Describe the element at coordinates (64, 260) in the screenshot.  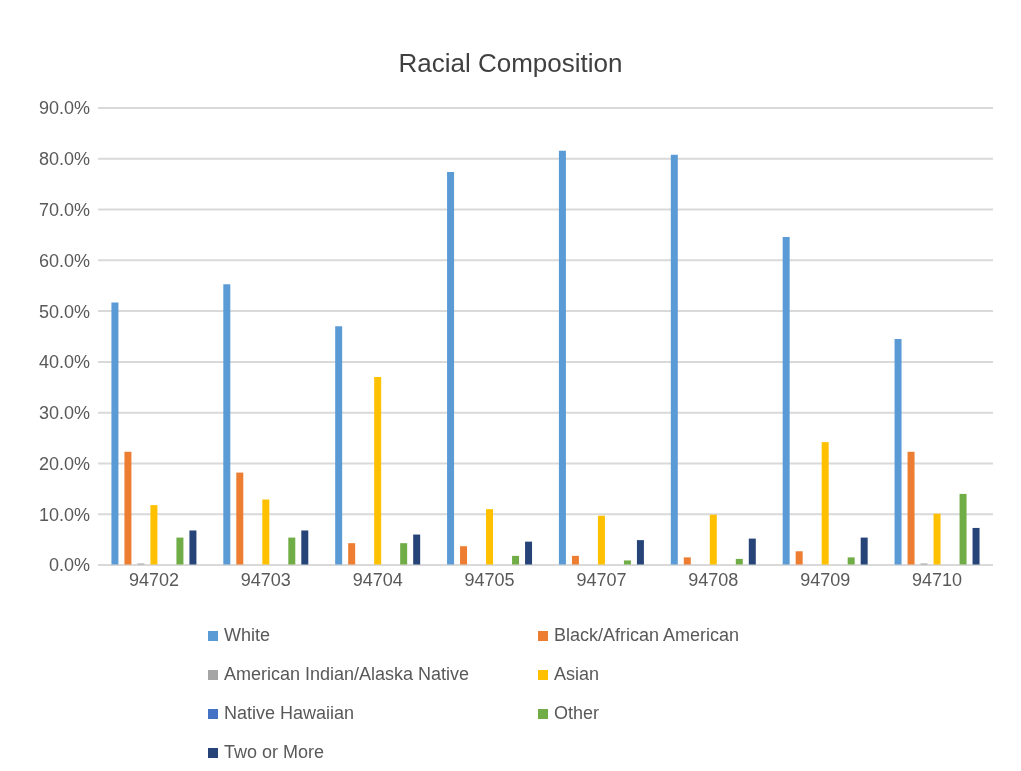
I see `y-tick-label: 60.0%` at that location.